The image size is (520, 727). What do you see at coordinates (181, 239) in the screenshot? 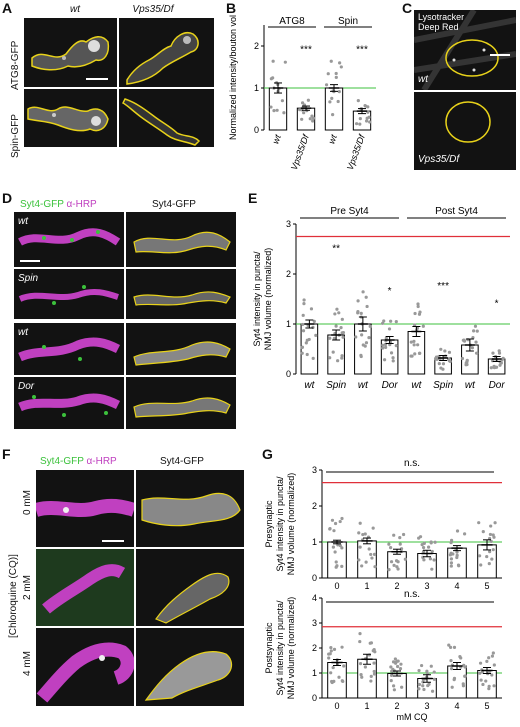
I see `micrograph-d-syt4-wt1` at bounding box center [181, 239].